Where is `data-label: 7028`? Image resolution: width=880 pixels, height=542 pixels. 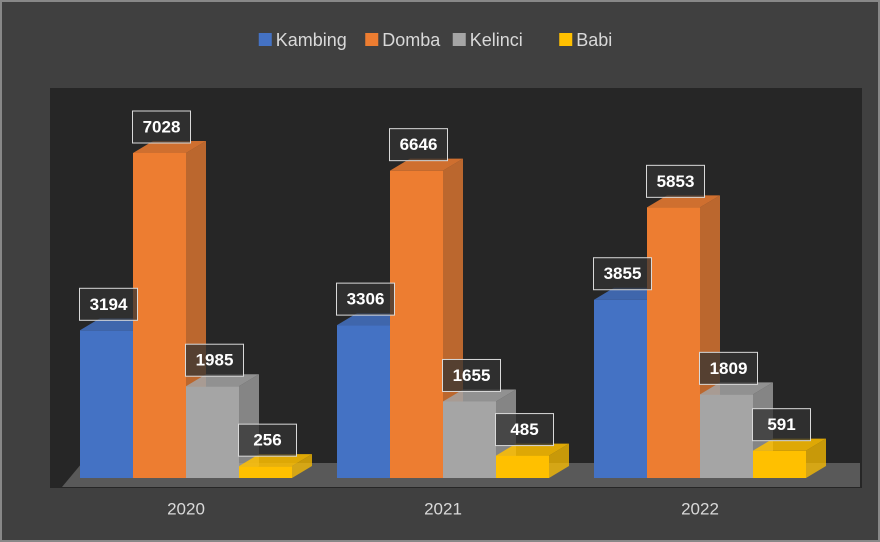 data-label: 7028 is located at coordinates (162, 126).